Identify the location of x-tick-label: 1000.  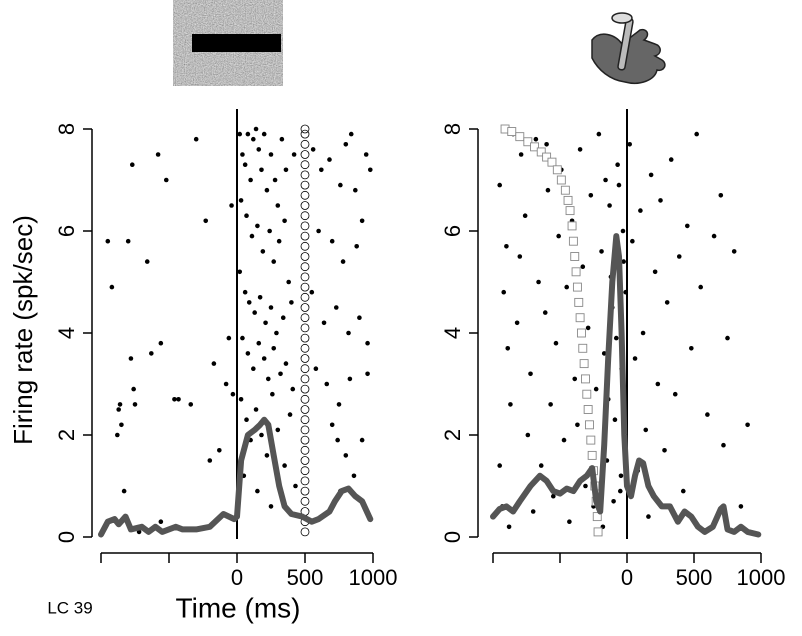
(373, 577).